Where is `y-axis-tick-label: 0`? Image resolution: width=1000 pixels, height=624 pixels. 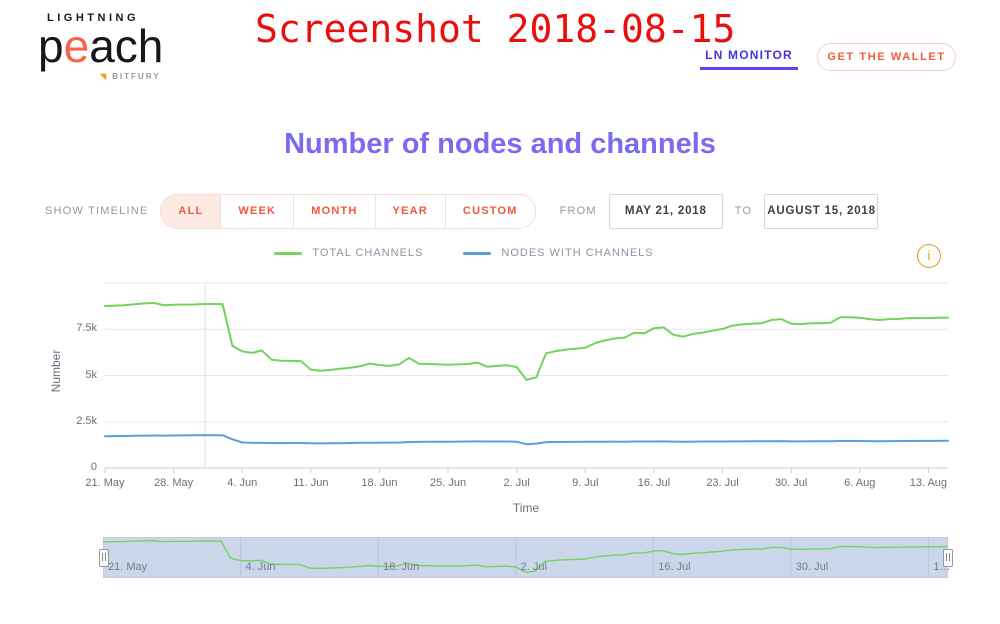 y-axis-tick-label: 0 is located at coordinates (93, 467).